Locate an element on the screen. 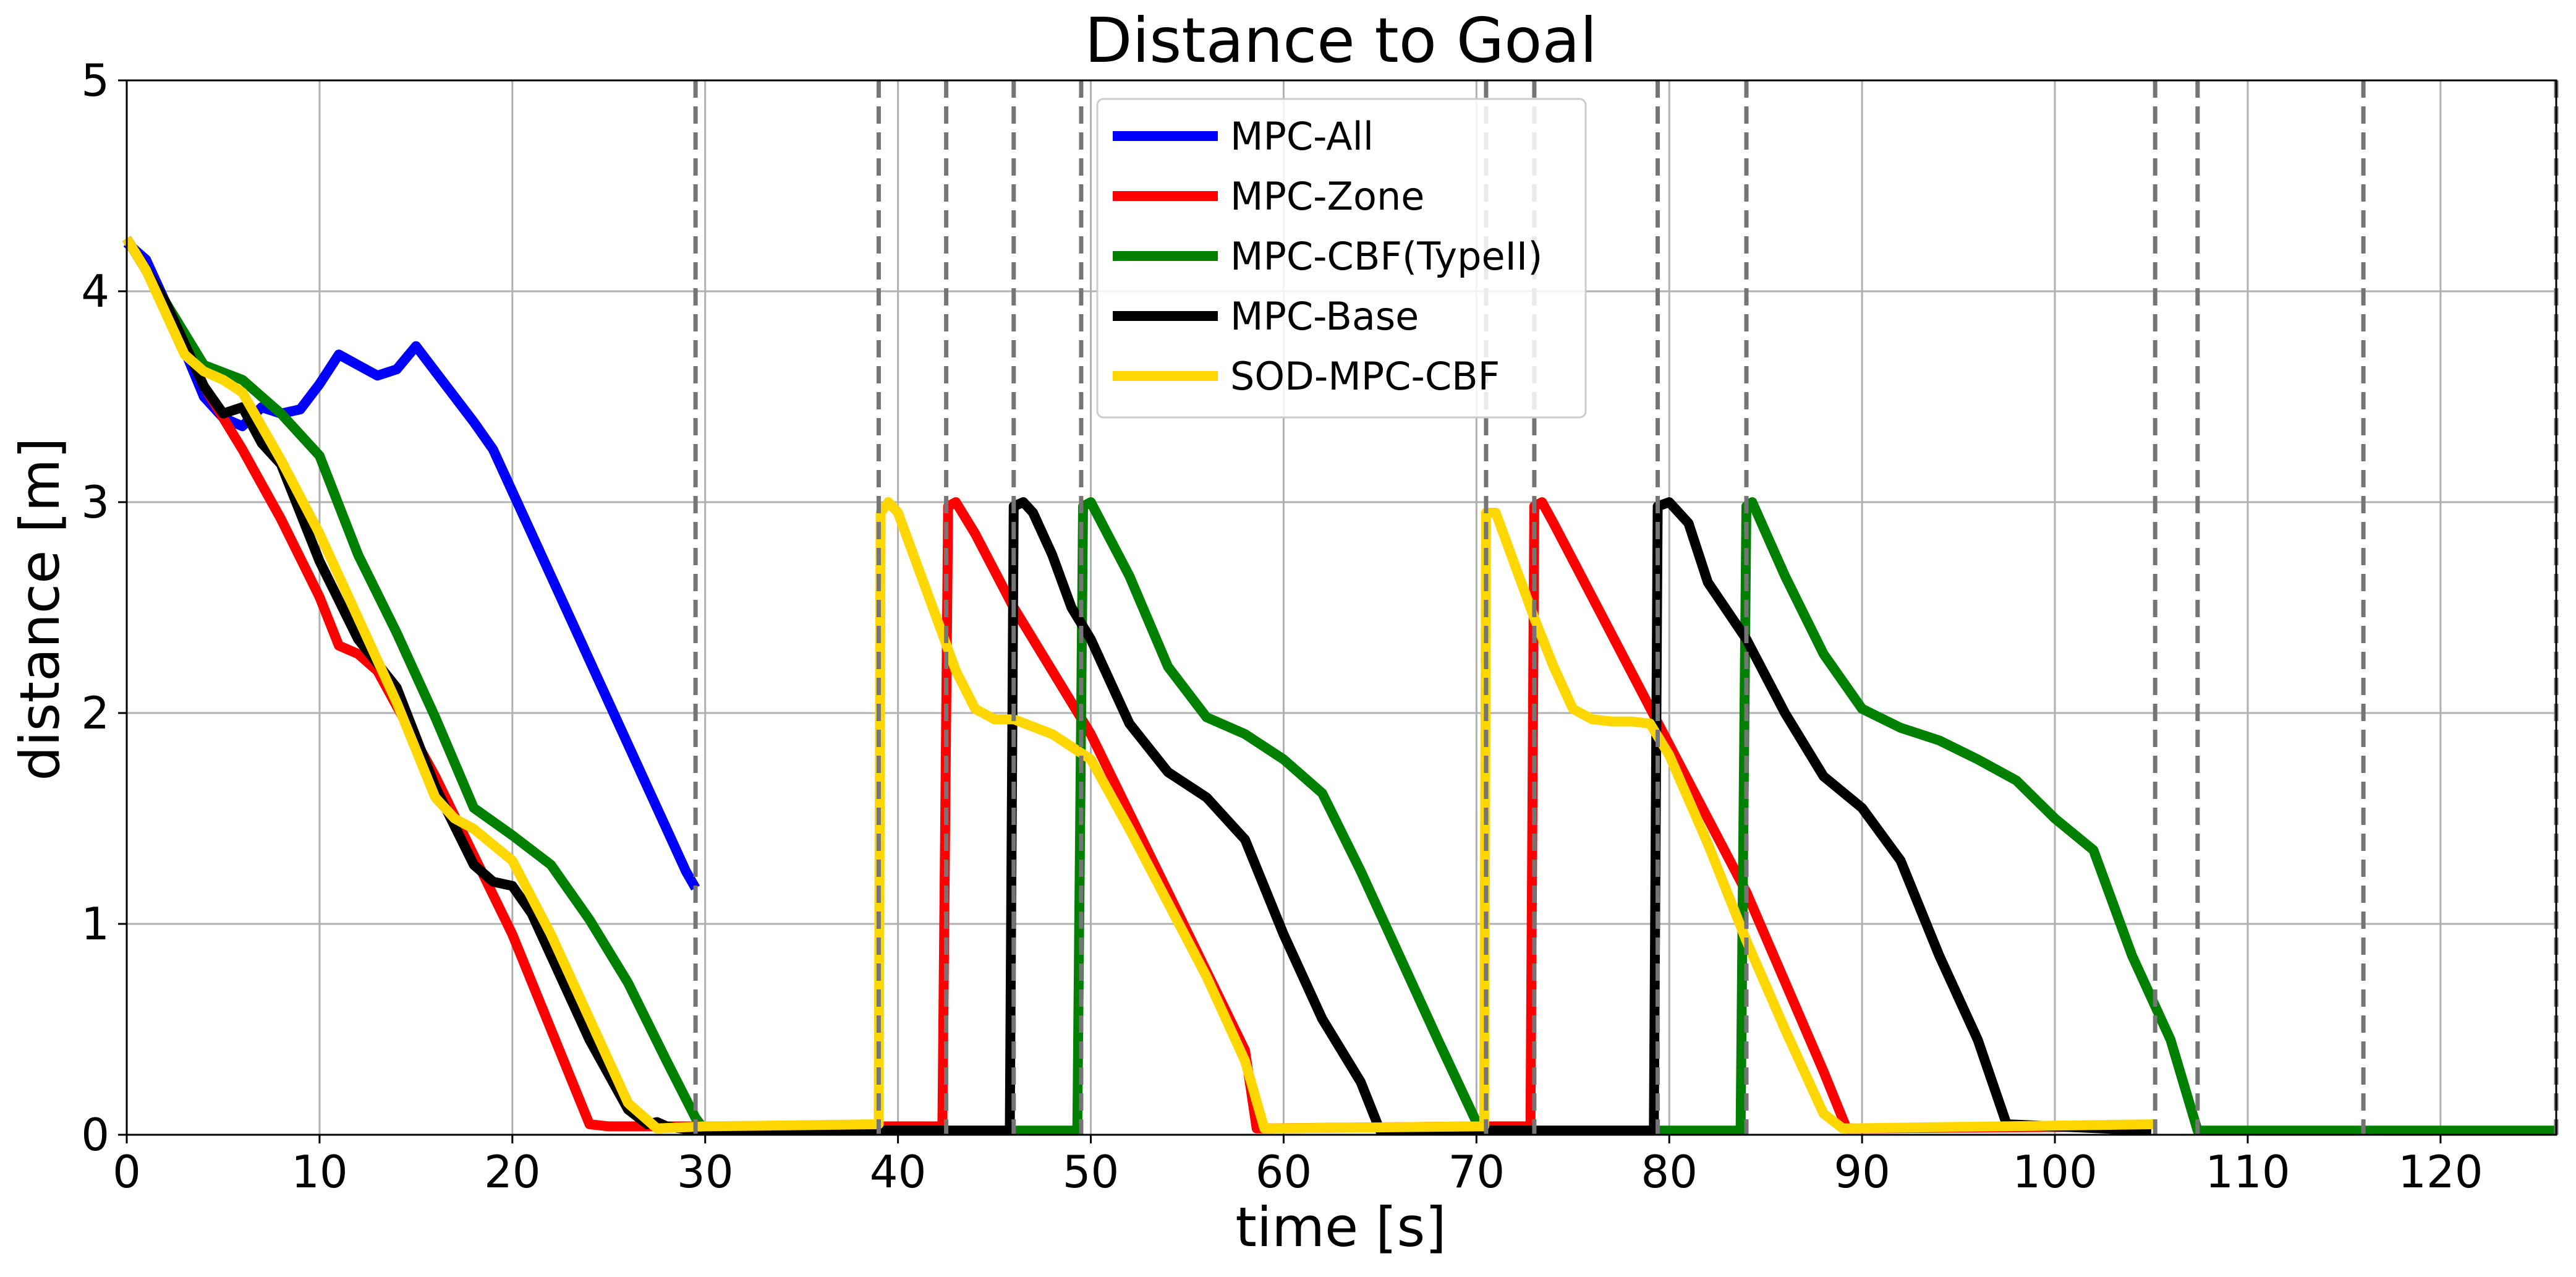 The height and width of the screenshot is (1277, 2576). x-tick-label: 100 is located at coordinates (2054, 1172).